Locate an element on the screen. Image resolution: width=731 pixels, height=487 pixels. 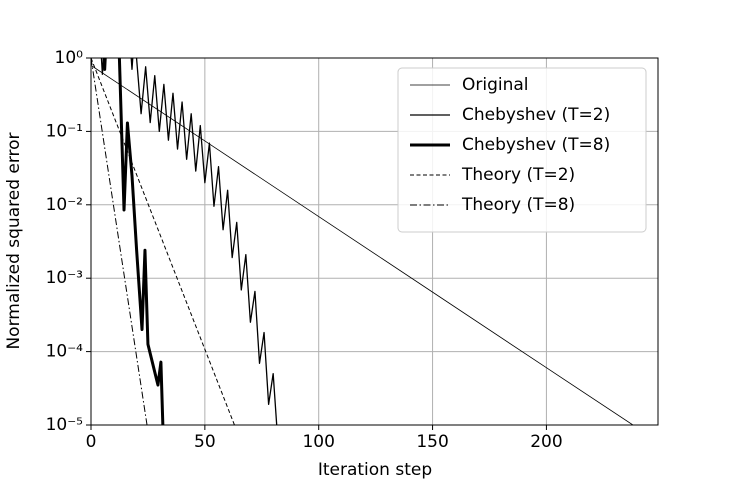
legend-box is located at coordinates (522, 150).